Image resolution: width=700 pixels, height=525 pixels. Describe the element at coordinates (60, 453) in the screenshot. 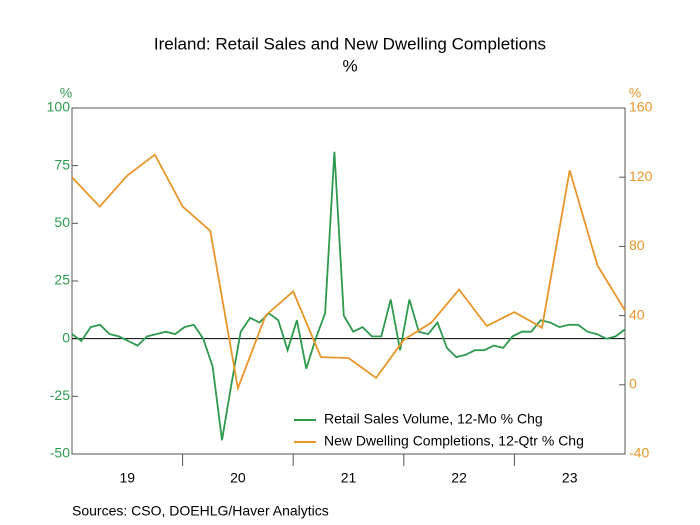

I see `y-tick-label: -50` at that location.